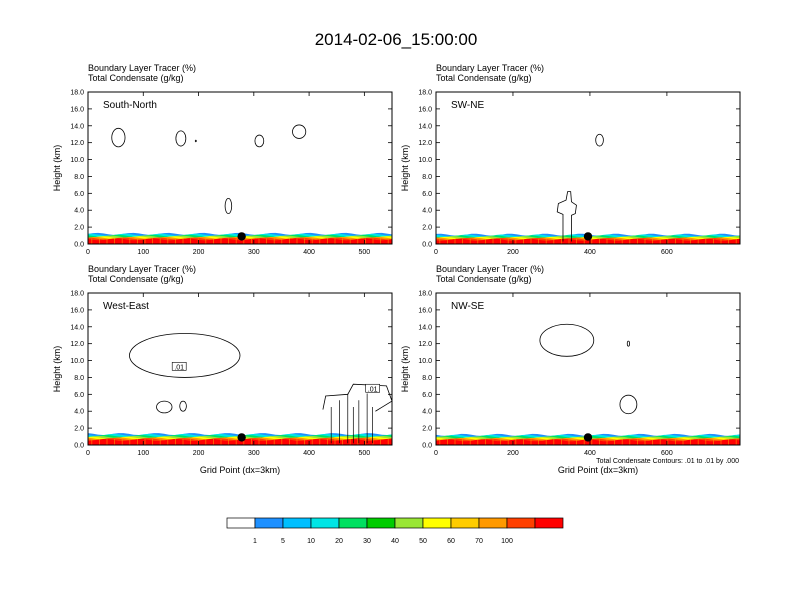 The height and width of the screenshot is (612, 792). I want to click on colorbar: 1 5 10 20 30 40 50 60 70 100, so click(395, 531).